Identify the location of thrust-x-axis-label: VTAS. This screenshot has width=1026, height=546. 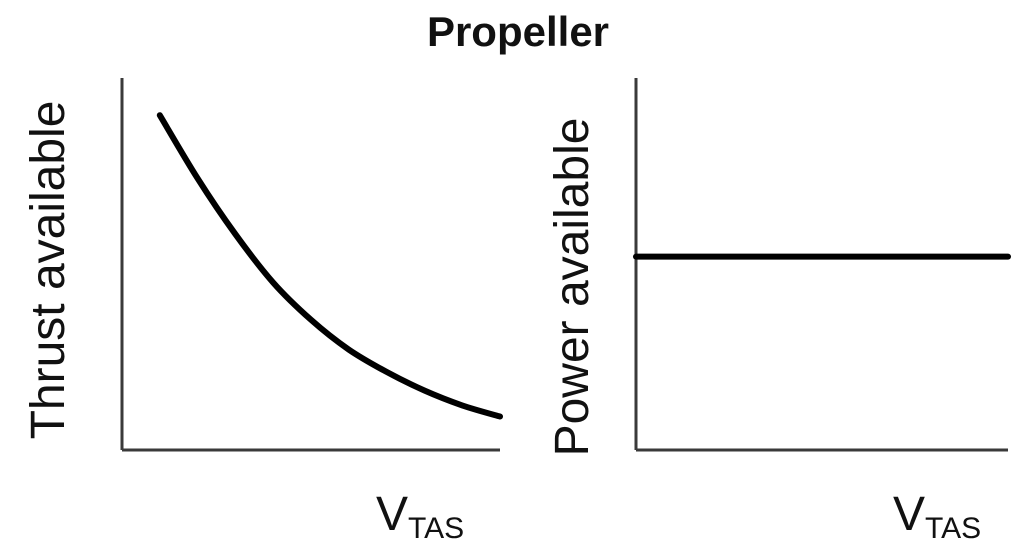
(420, 516).